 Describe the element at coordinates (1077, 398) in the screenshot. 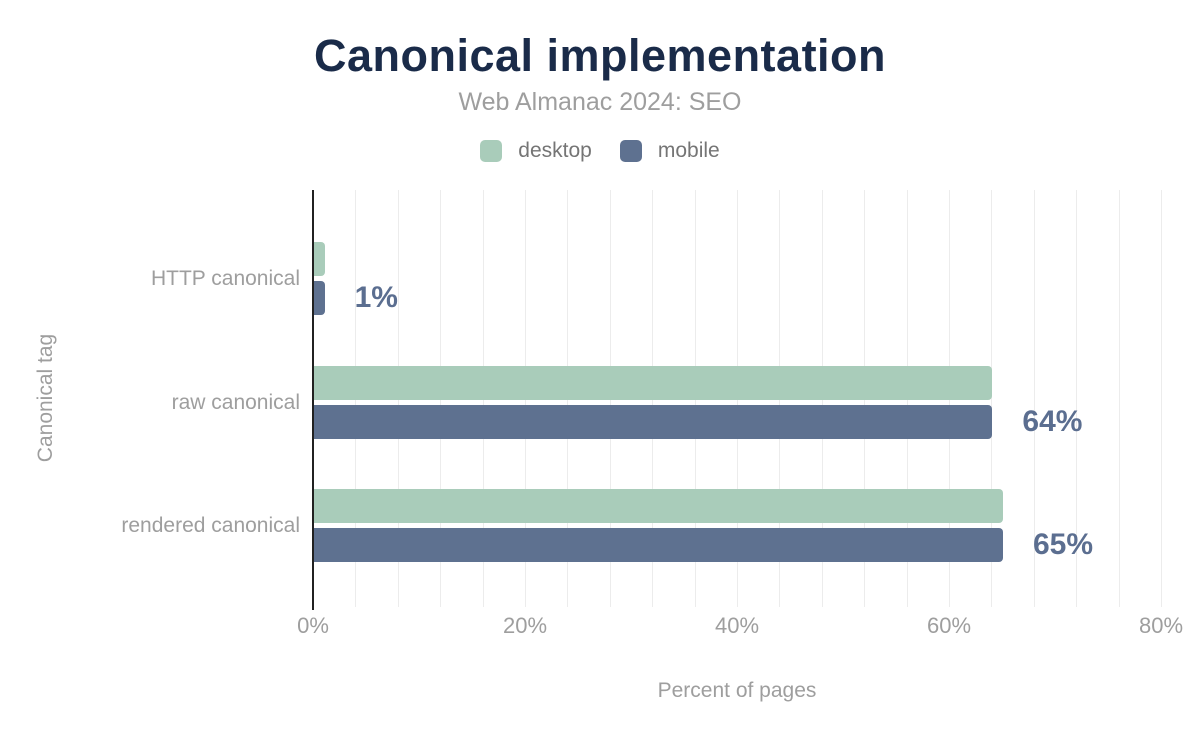

I see `gridline-72pct` at that location.